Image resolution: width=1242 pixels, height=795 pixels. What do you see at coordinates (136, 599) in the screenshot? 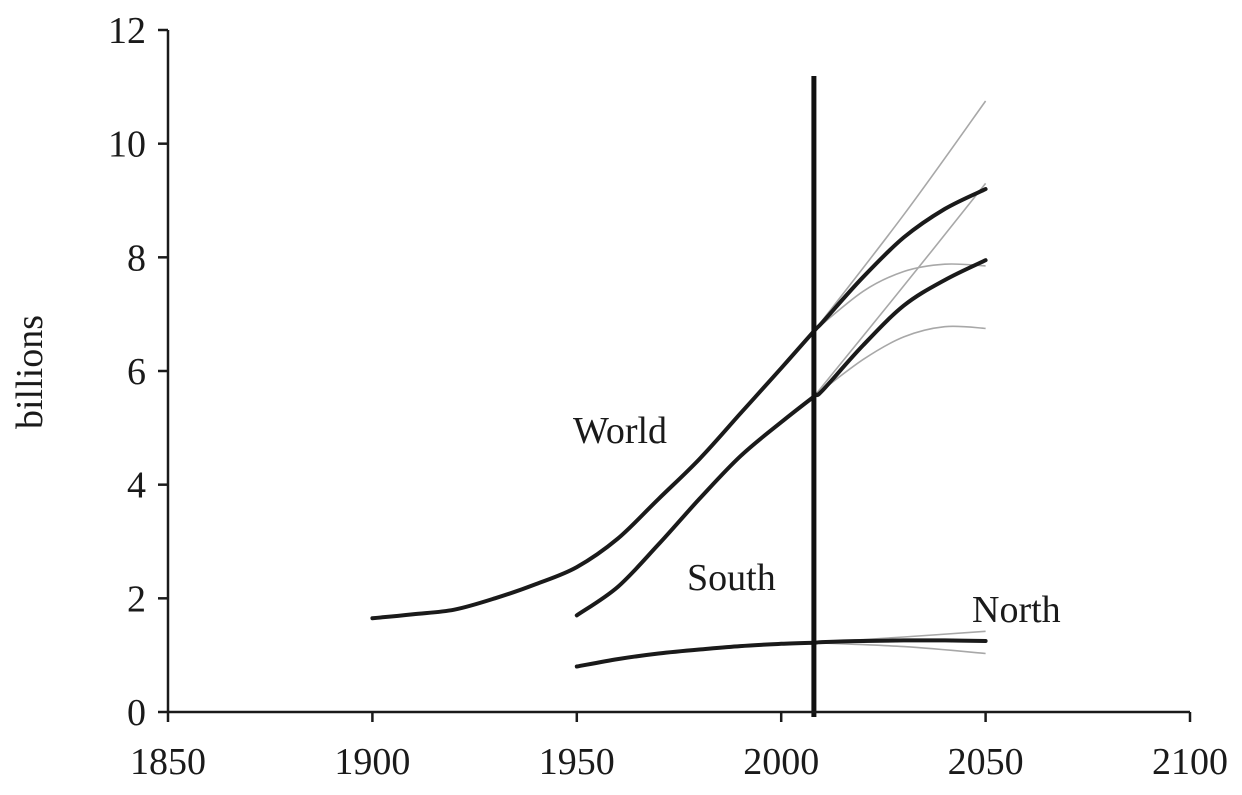
I see `y-tick-label: 2` at bounding box center [136, 599].